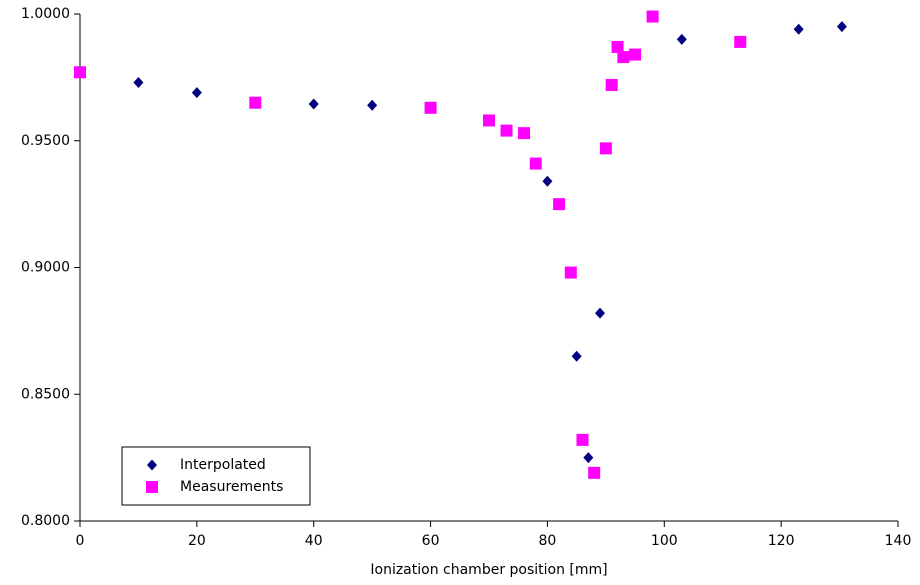 This screenshot has width=920, height=585. I want to click on x-tick-label: 20, so click(197, 541).